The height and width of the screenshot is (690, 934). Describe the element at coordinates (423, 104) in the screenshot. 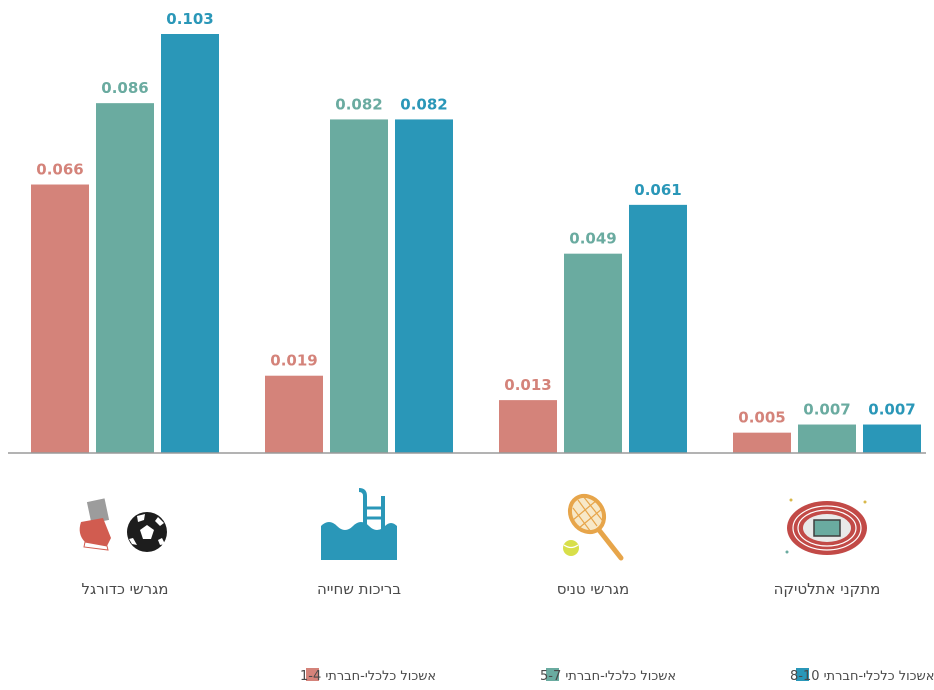

I see `value-label-2-series-3: 0.082` at that location.